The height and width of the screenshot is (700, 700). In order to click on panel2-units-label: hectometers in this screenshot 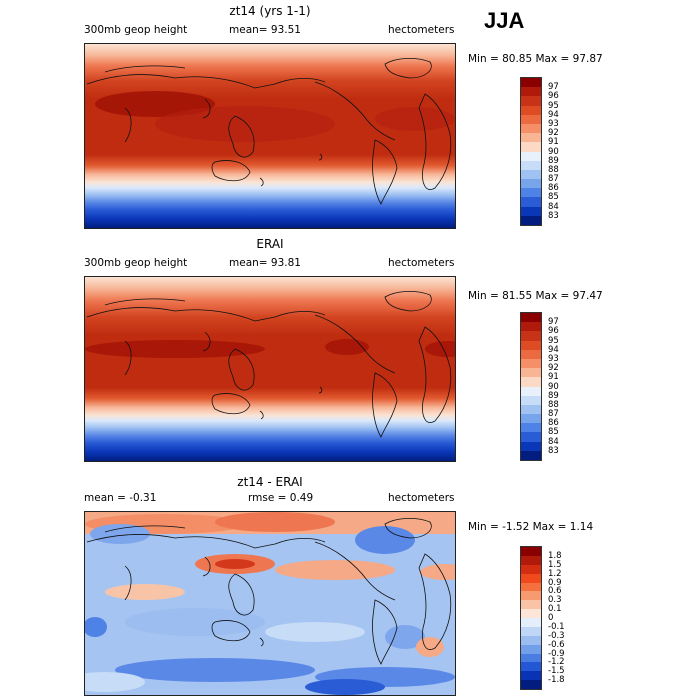, I will do `click(421, 263)`.